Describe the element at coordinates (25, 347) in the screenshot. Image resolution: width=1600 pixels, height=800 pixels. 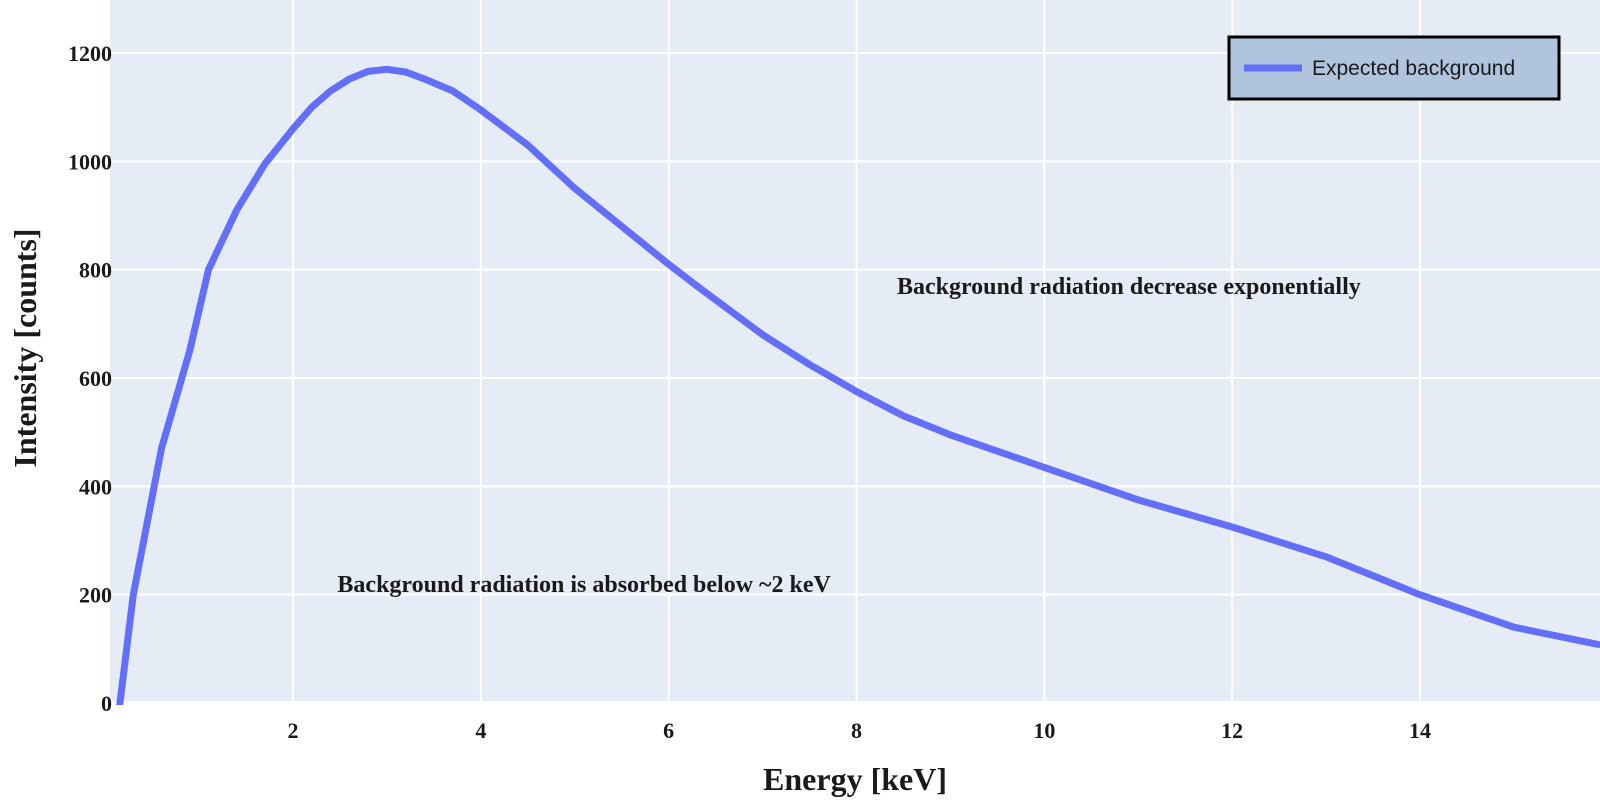
I see `y-axis-title: Intensity [counts]` at that location.